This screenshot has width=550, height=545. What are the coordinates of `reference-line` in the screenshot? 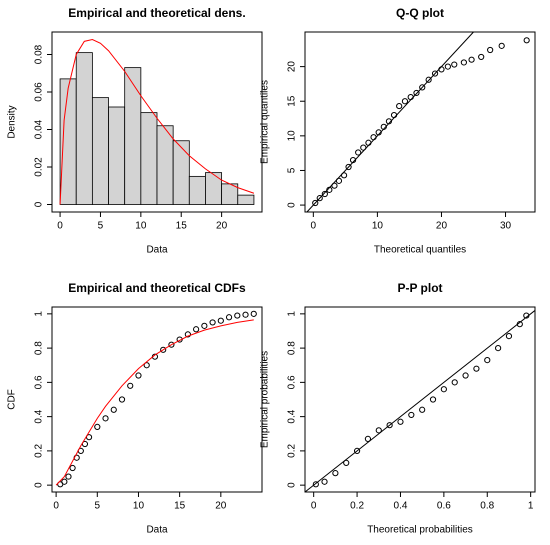 It's located at (390, 122).